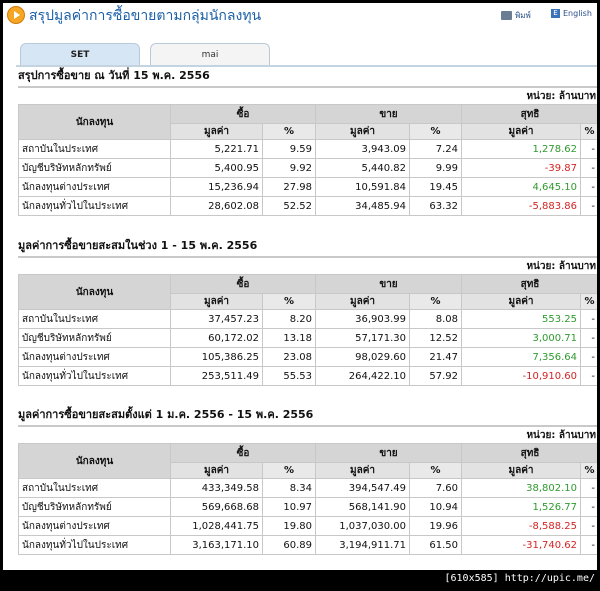 The height and width of the screenshot is (591, 600). I want to click on col-sell-percent: %, so click(436, 301).